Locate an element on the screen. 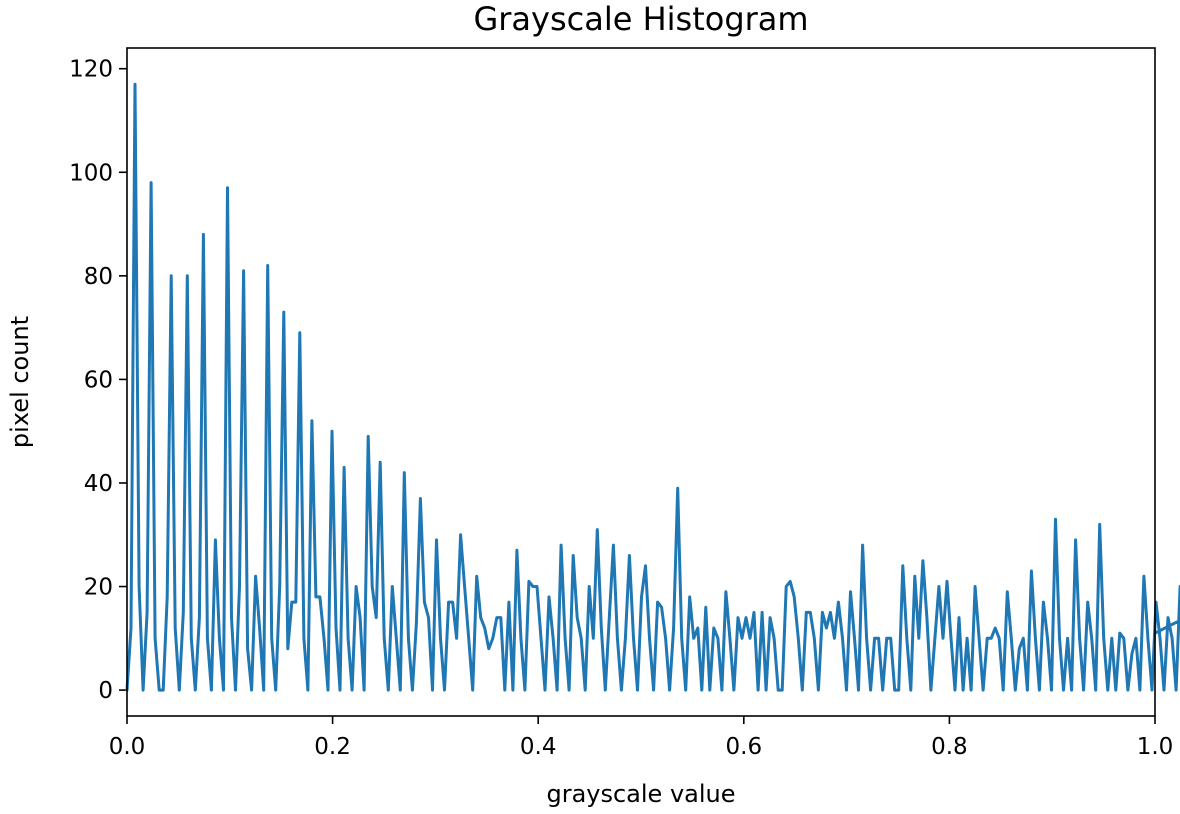 This screenshot has width=1180, height=814. y-tick-label: 80 is located at coordinates (98, 277).